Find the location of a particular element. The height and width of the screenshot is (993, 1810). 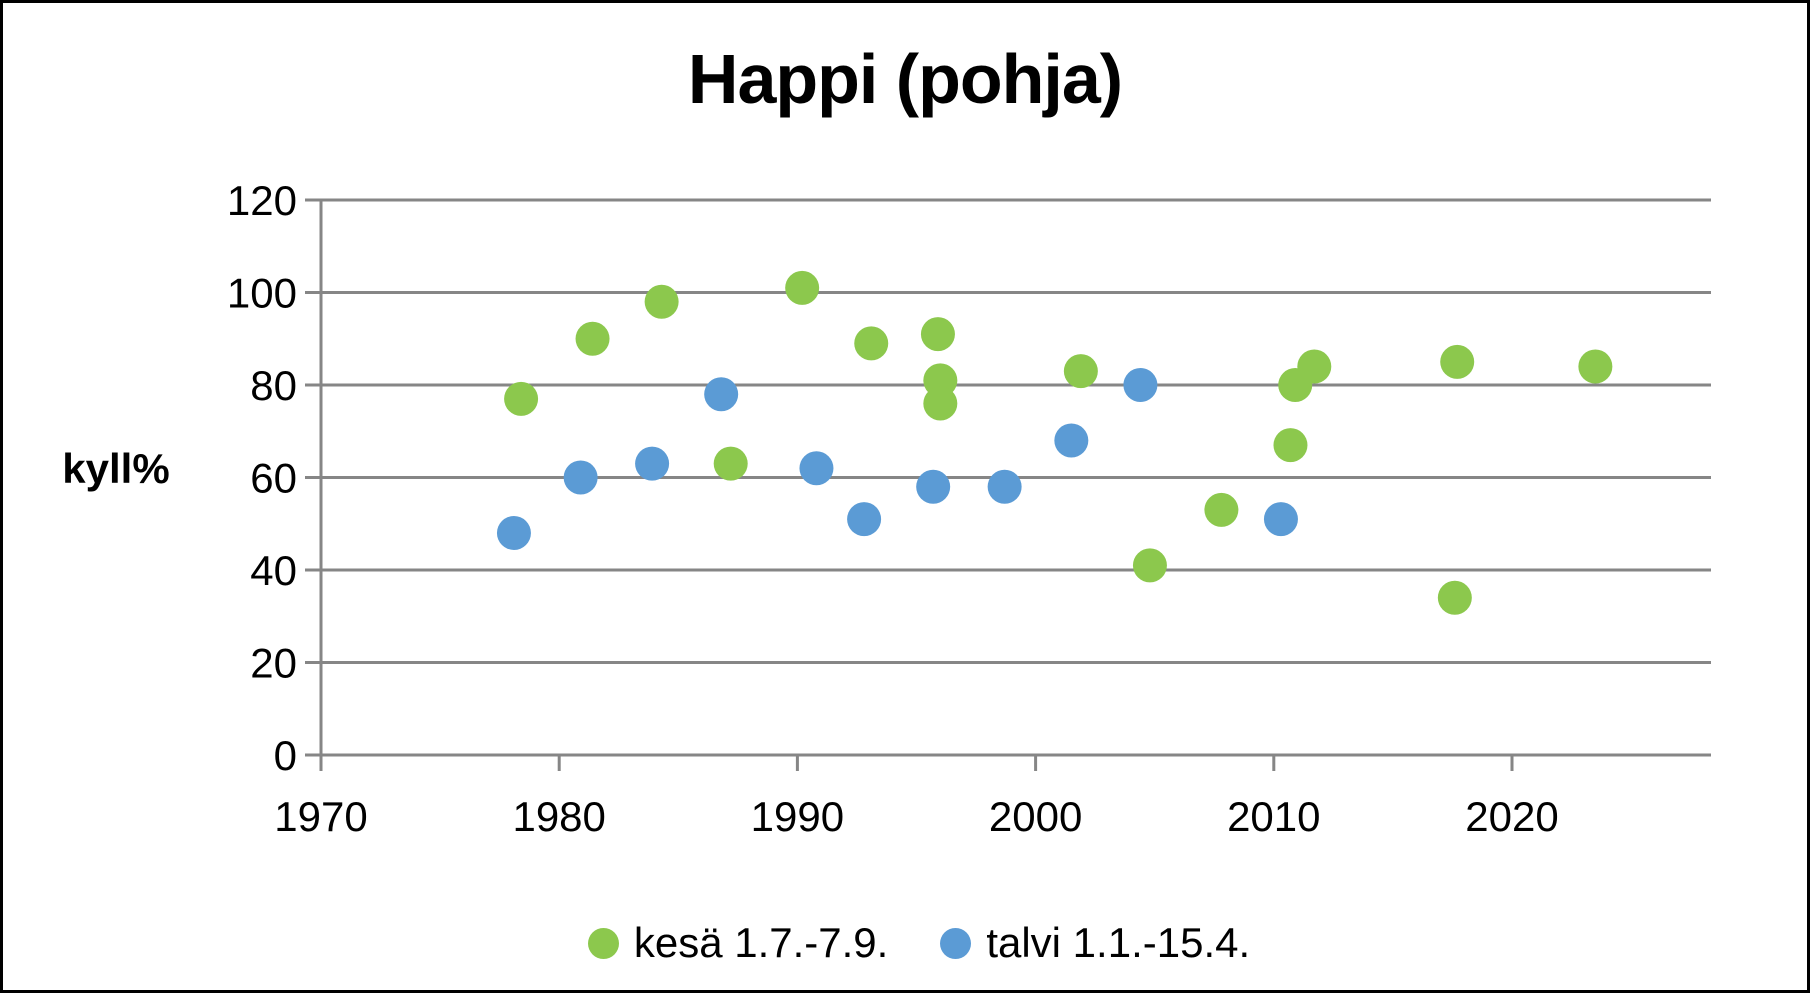

legend-marker-kesa-icon is located at coordinates (603, 943).